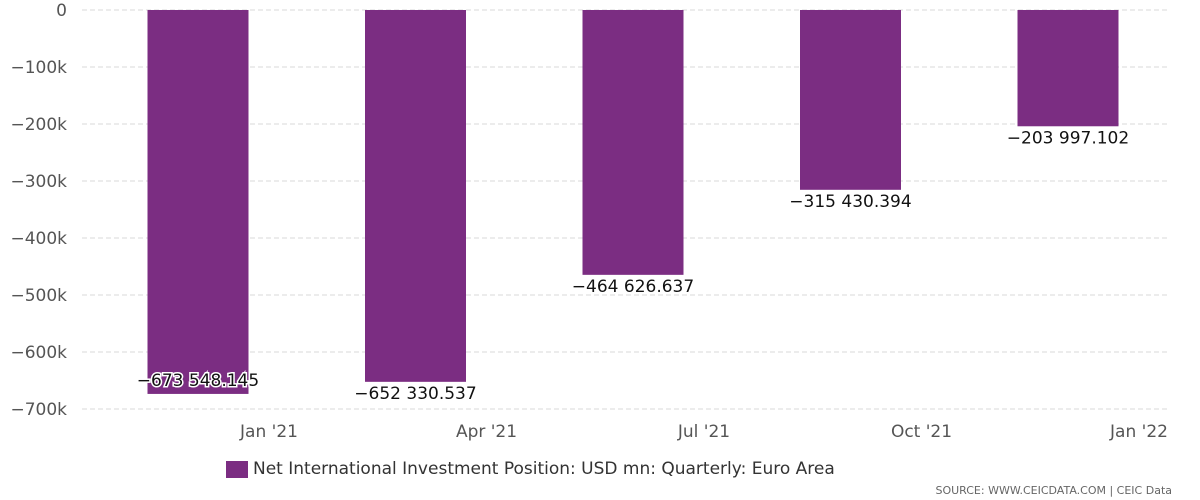 The height and width of the screenshot is (500, 1200). What do you see at coordinates (268, 432) in the screenshot?
I see `x-tick-label: Jan '21` at bounding box center [268, 432].